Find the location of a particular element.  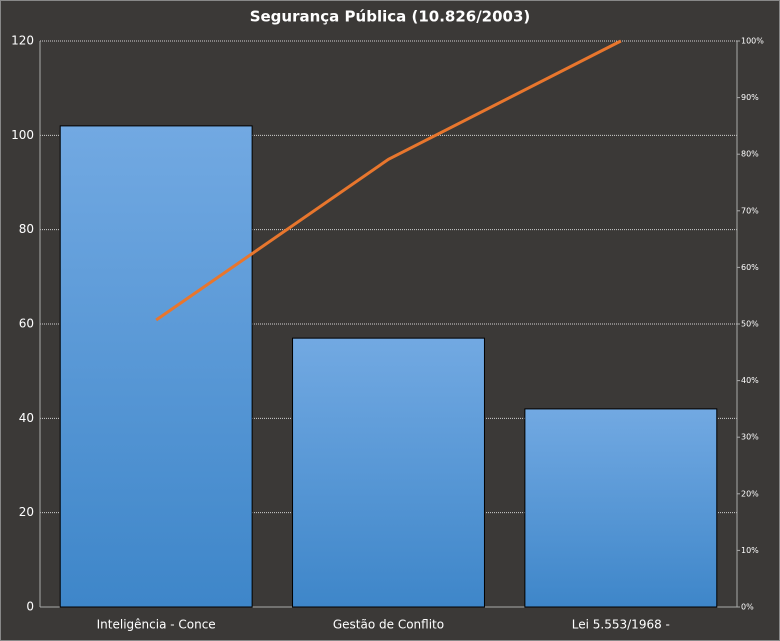

y2-tick-label: 30% is located at coordinates (750, 437).